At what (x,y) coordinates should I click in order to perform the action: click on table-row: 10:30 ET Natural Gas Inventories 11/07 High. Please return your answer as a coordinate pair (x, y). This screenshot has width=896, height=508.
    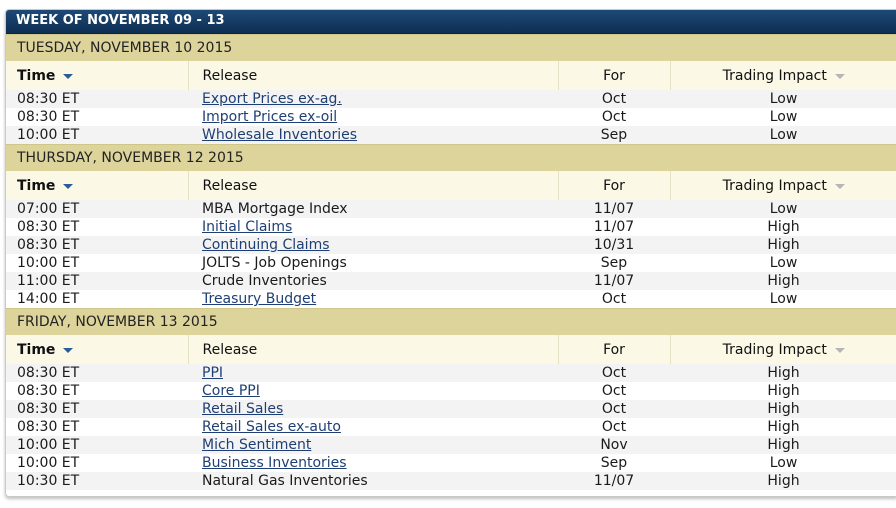
    Looking at the image, I should click on (451, 481).